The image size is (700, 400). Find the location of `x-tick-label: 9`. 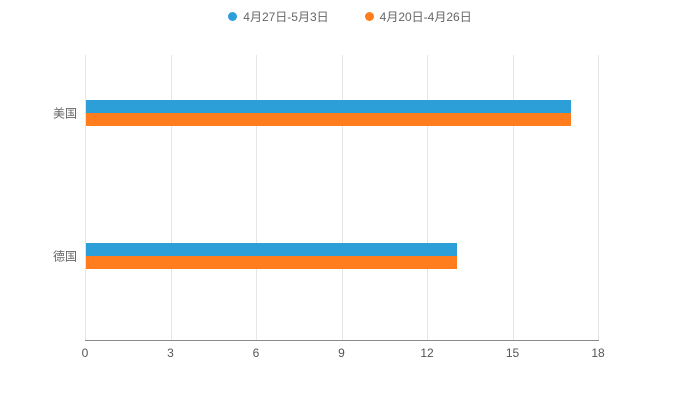

x-tick-label: 9 is located at coordinates (341, 353).